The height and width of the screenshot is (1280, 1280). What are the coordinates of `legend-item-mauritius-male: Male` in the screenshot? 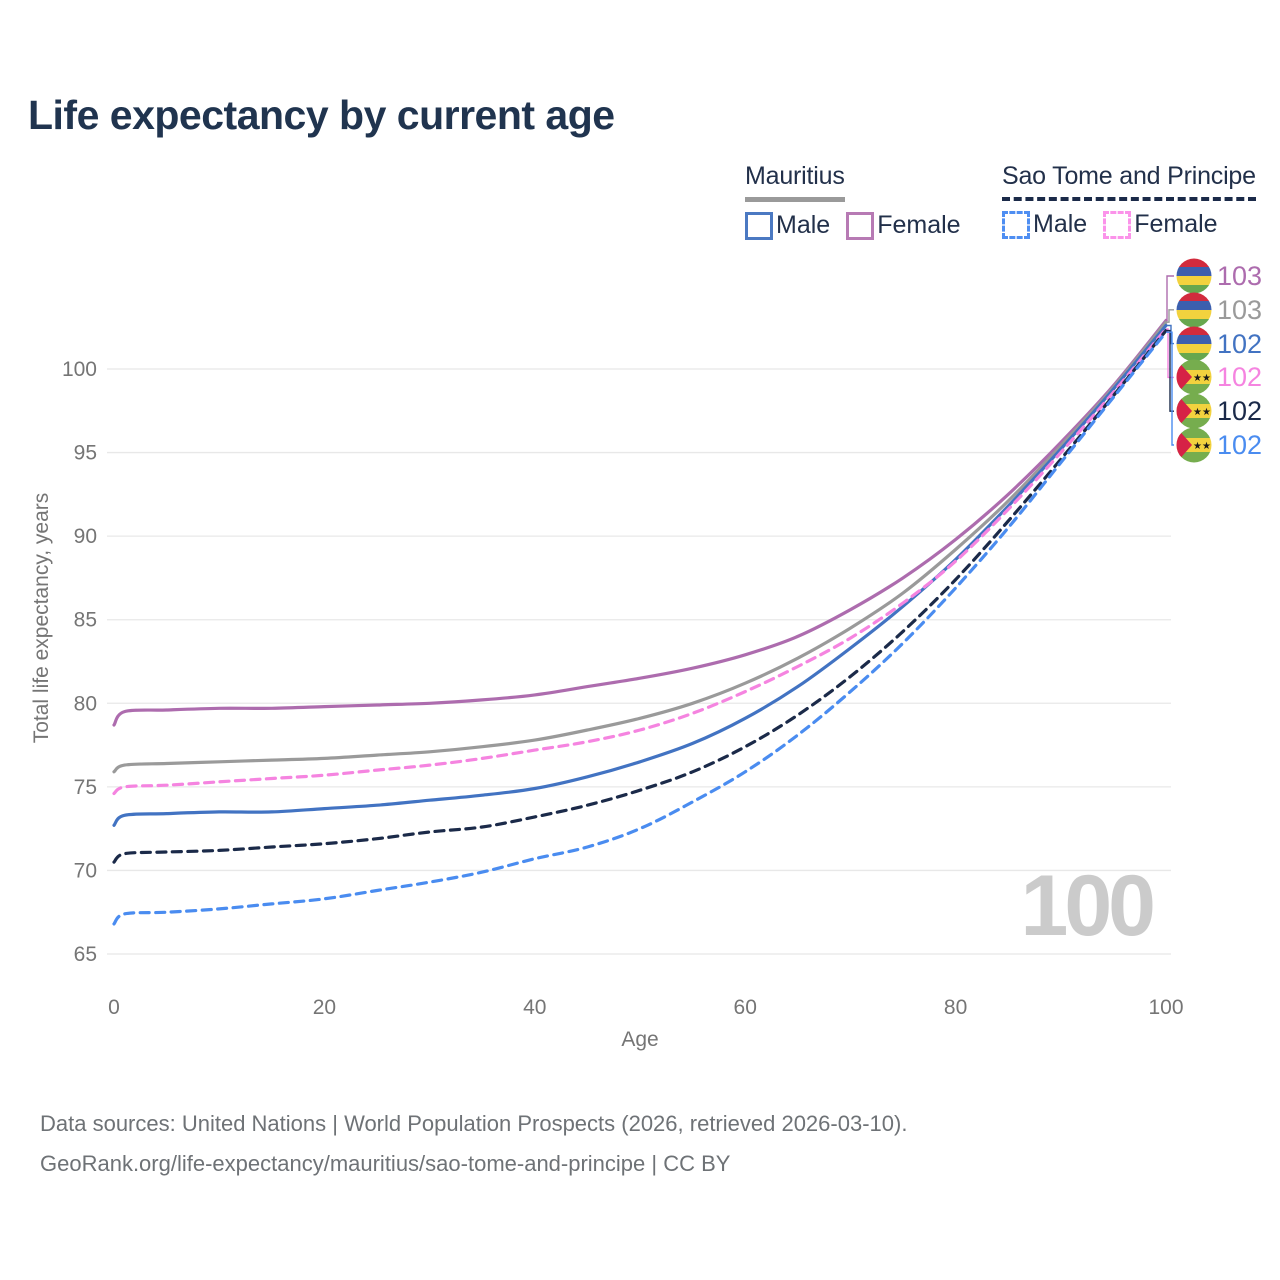 It's located at (787, 225).